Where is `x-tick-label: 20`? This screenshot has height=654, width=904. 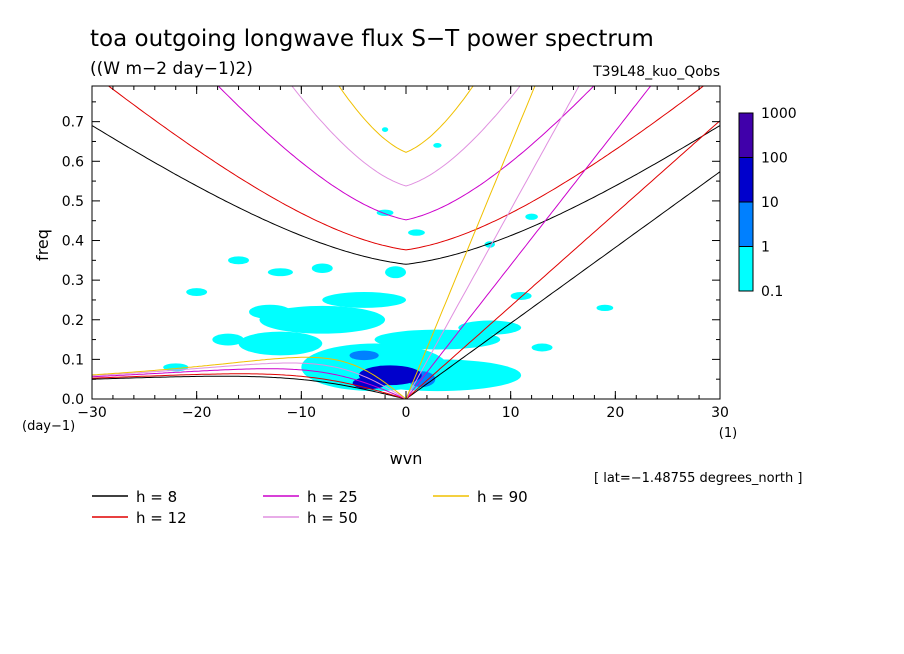 x-tick-label: 20 is located at coordinates (615, 413).